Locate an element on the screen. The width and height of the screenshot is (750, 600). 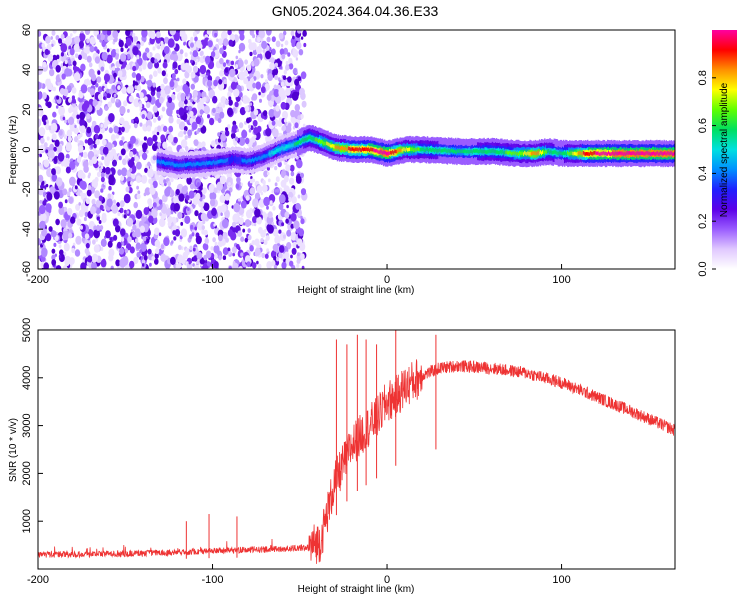
spectrogram-ridge-layer is located at coordinates (415, 151).